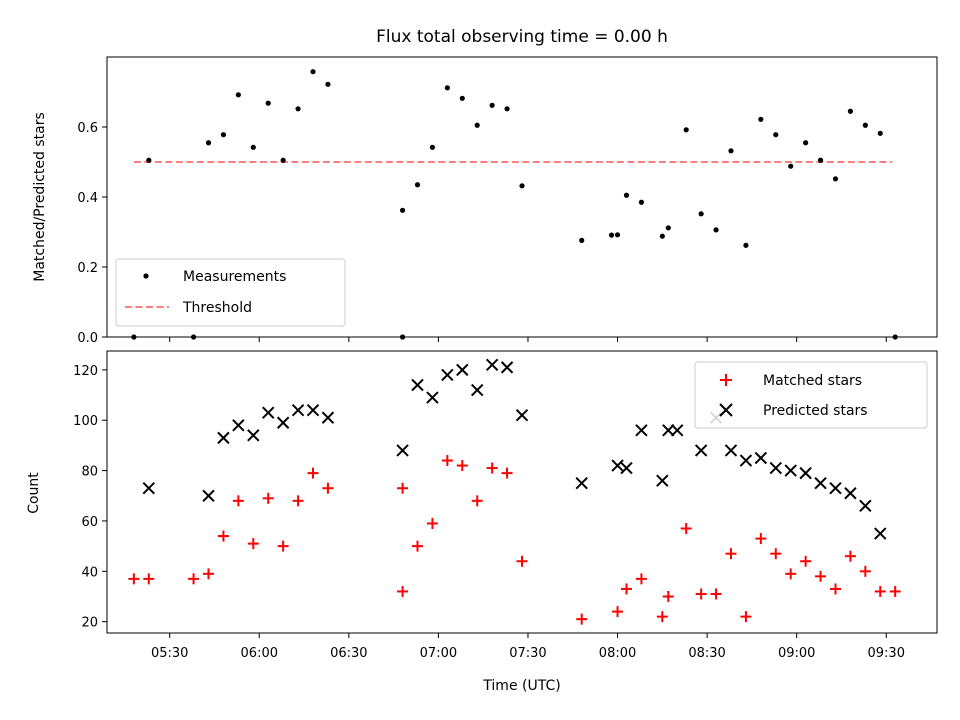  I want to click on legend-marker-predicted, so click(726, 410).